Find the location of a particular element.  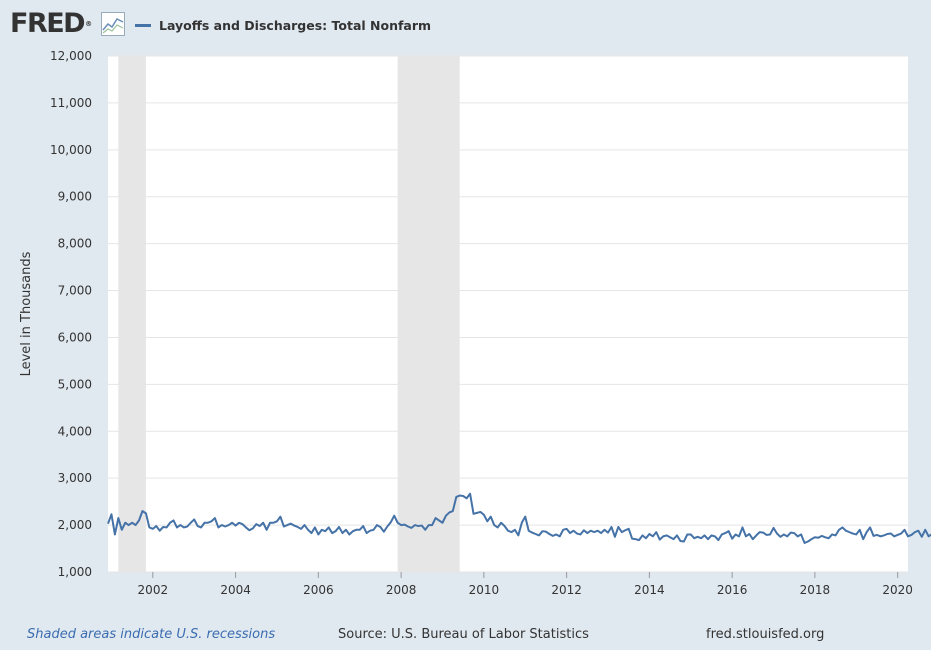

x-tick-label: 2018 is located at coordinates (815, 590).